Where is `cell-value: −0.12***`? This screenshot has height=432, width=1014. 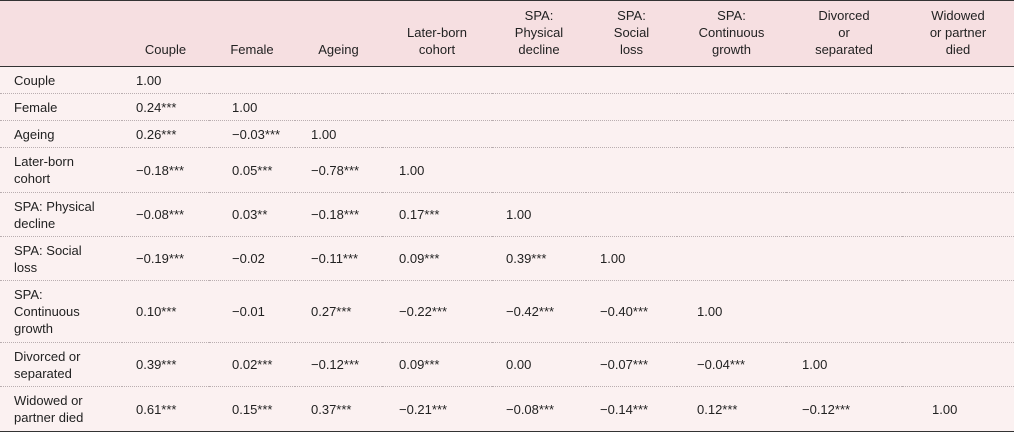 cell-value: −0.12*** is located at coordinates (826, 409).